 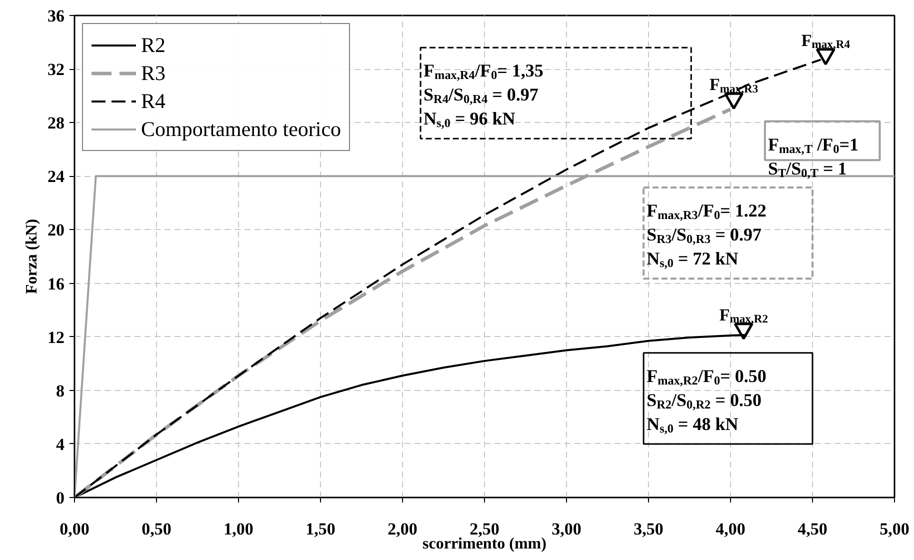 I want to click on y-tick-label: 28, so click(x=56, y=123).